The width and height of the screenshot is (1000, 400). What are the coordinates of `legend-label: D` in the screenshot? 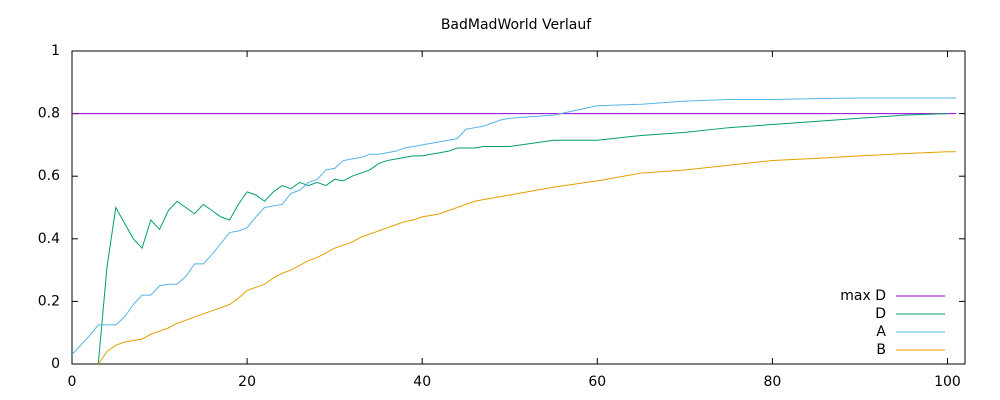 It's located at (880, 314).